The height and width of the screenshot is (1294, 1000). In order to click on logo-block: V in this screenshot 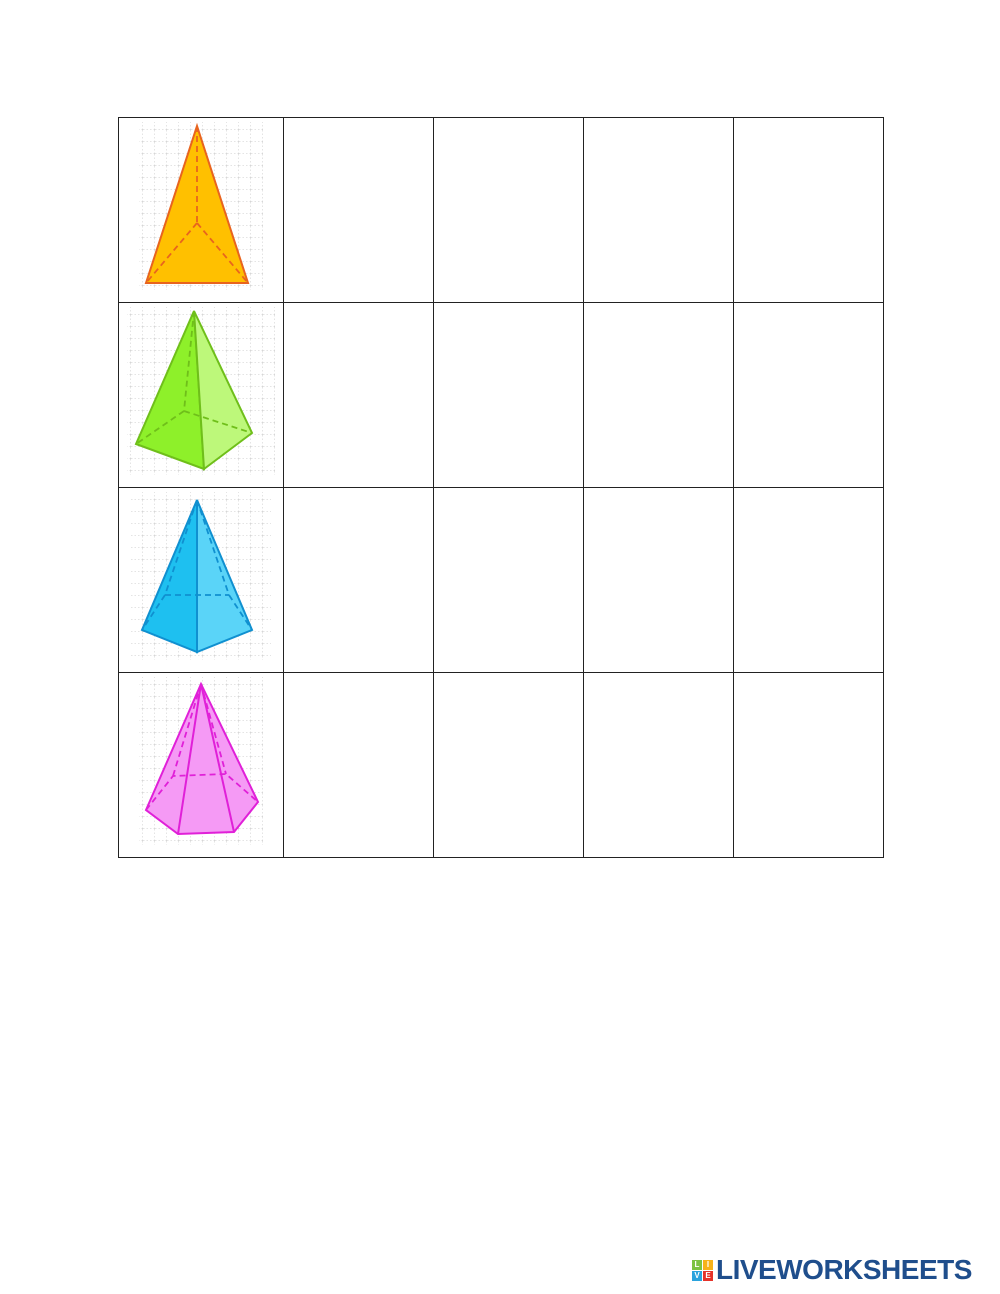, I will do `click(697, 1275)`.